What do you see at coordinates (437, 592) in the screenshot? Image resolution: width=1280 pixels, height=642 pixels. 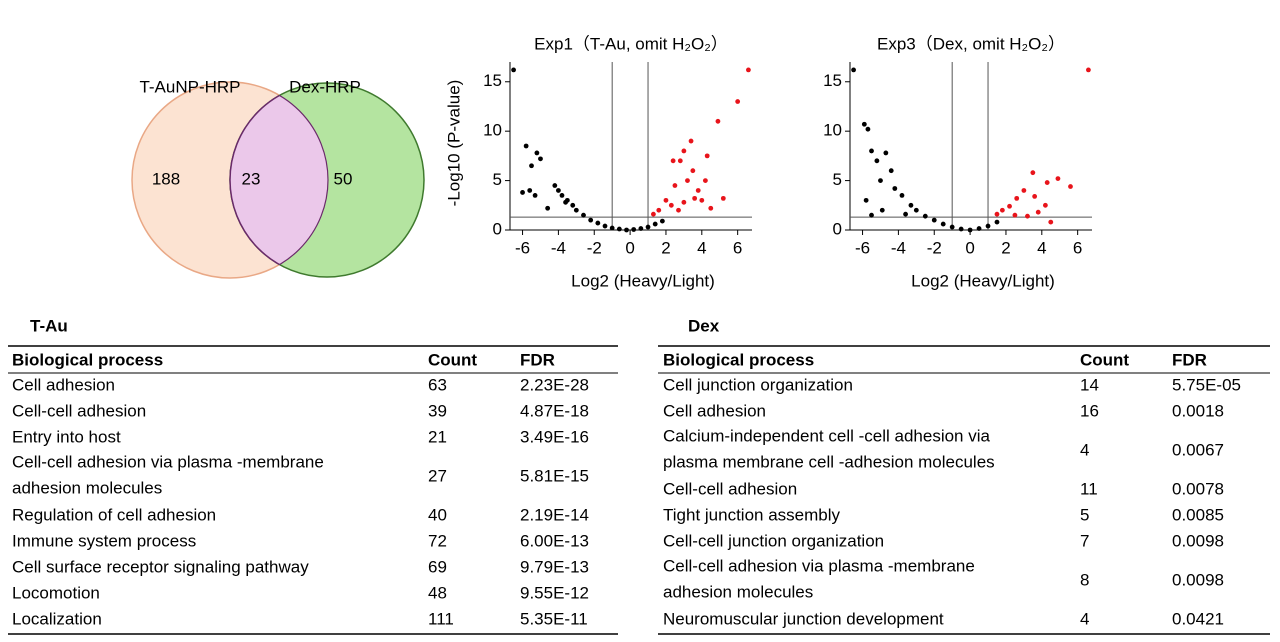 I see `cell-count: 48` at bounding box center [437, 592].